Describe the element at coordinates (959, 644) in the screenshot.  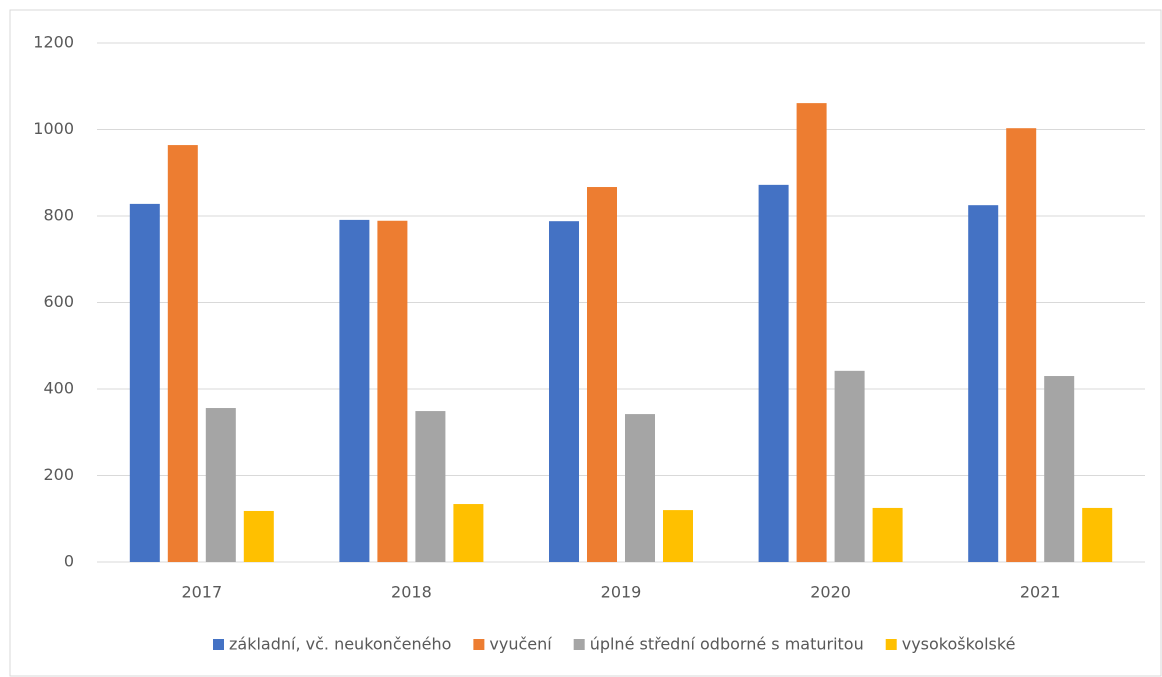
I see `legend-label: vysokoškolské` at that location.